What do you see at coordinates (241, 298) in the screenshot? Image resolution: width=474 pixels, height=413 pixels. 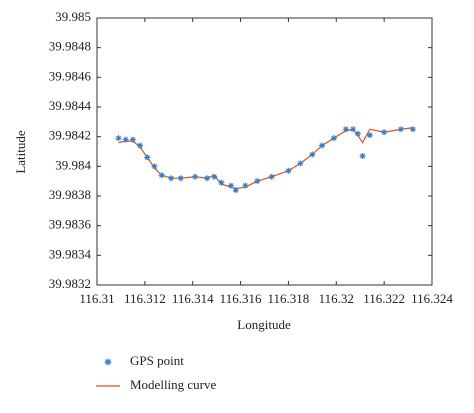 I see `x-tick-label: 116.316` at bounding box center [241, 298].